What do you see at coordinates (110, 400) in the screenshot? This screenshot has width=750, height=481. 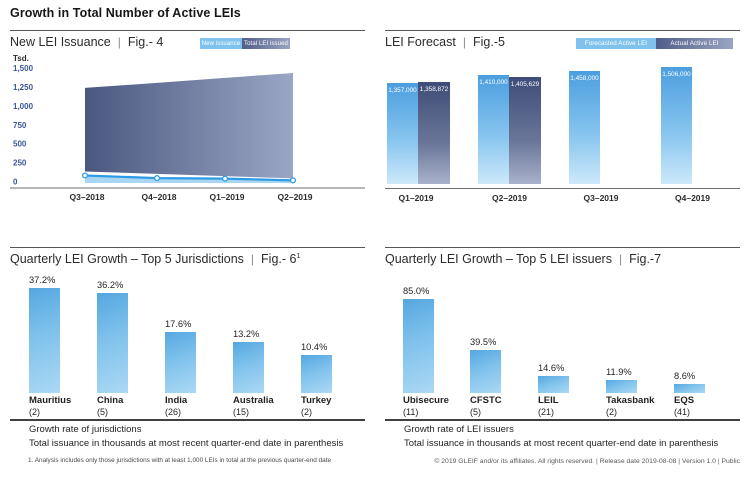 I see `category-name: China` at bounding box center [110, 400].